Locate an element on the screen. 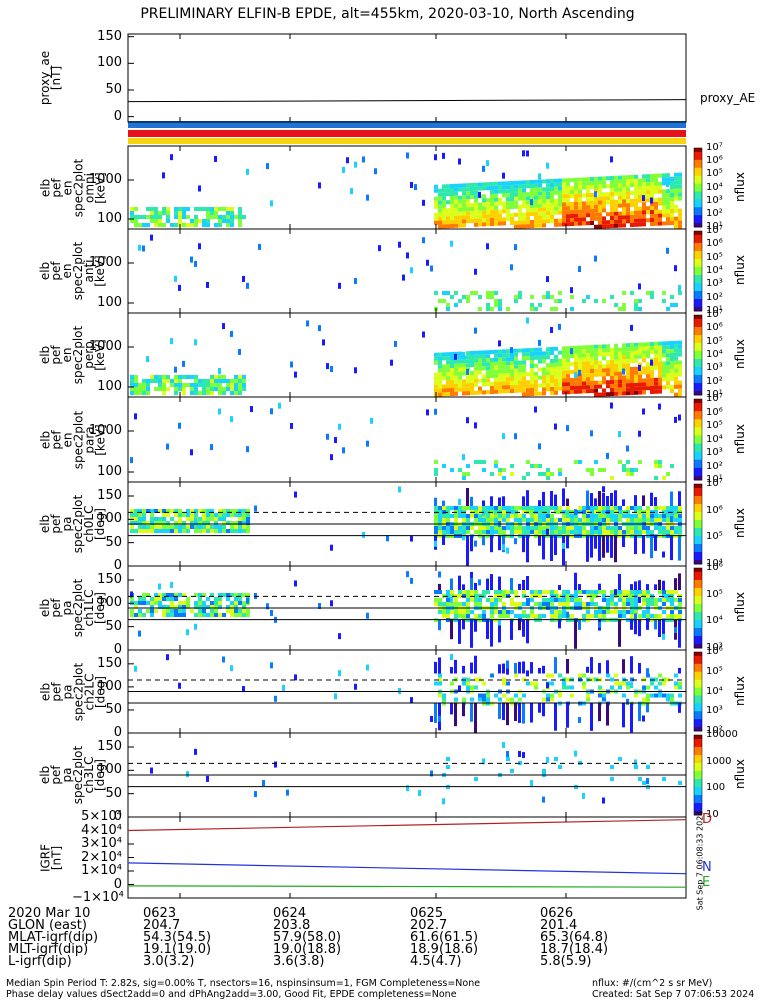 The image size is (775, 1000). colorbar-tick-label: 10⁶ is located at coordinates (714, 161).